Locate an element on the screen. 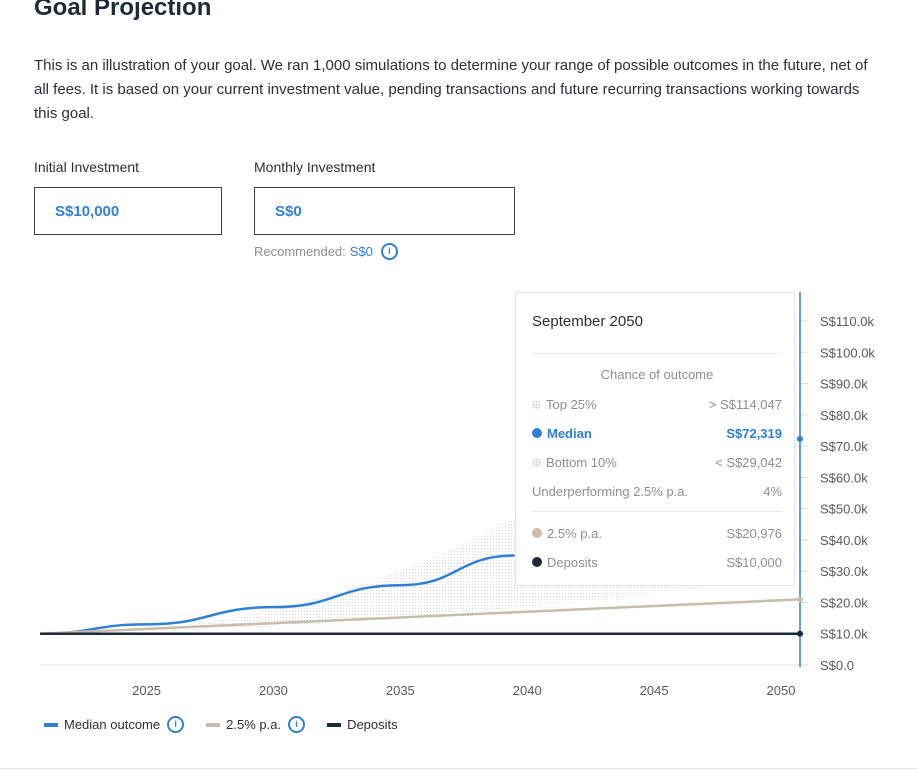  chart-cursor is located at coordinates (800, 479).